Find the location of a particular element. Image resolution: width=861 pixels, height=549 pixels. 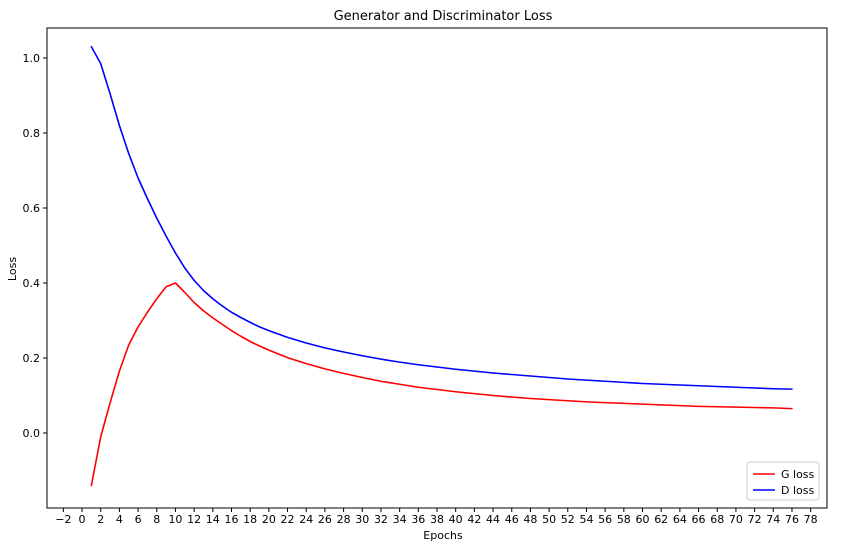

x-tick-label: 72 is located at coordinates (755, 519).